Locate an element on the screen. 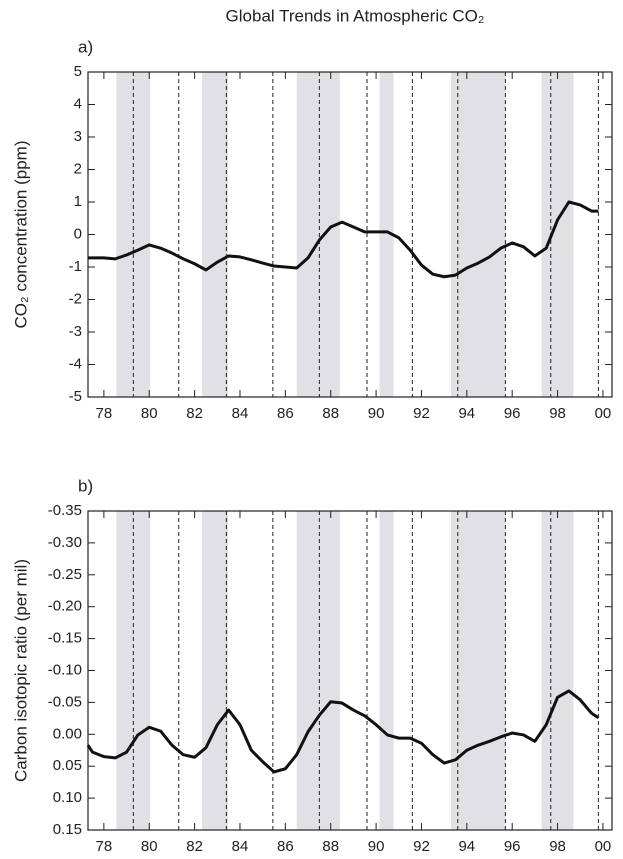  y-tick-label: 3 is located at coordinates (78, 136).